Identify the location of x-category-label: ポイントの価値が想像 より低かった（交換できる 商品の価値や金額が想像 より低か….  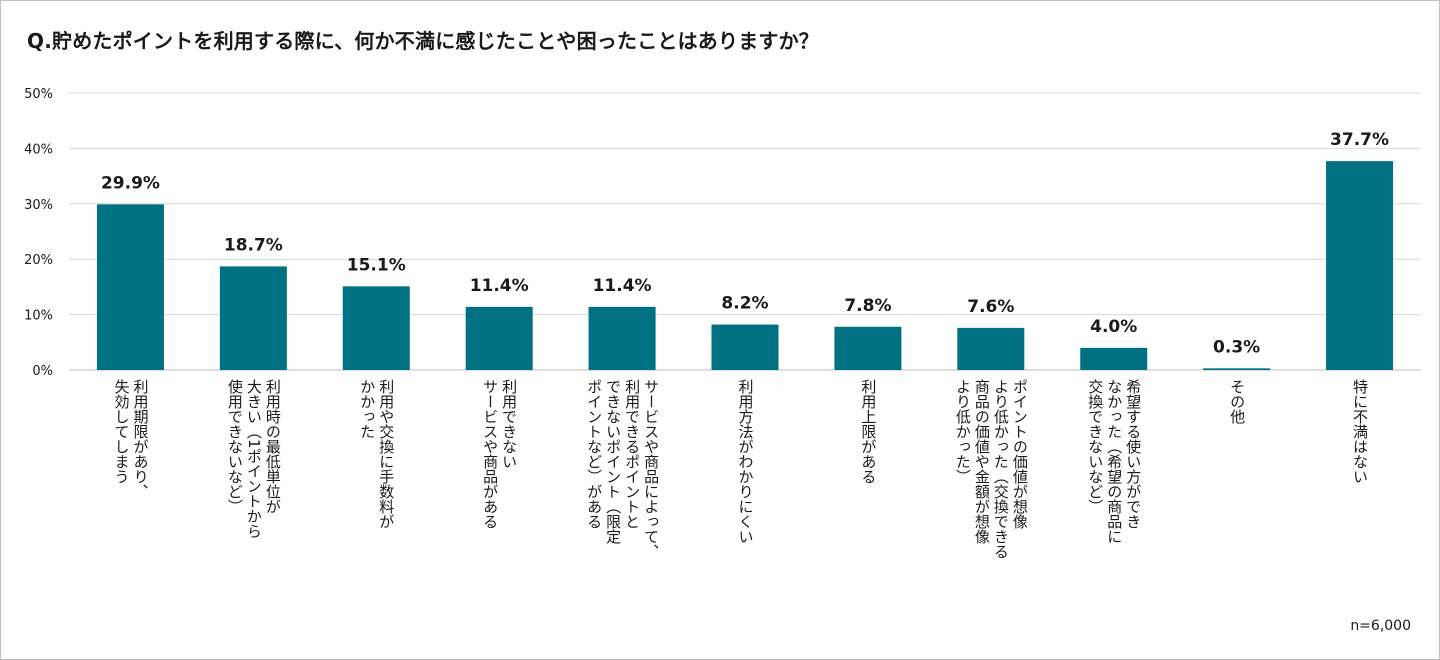
(991, 469).